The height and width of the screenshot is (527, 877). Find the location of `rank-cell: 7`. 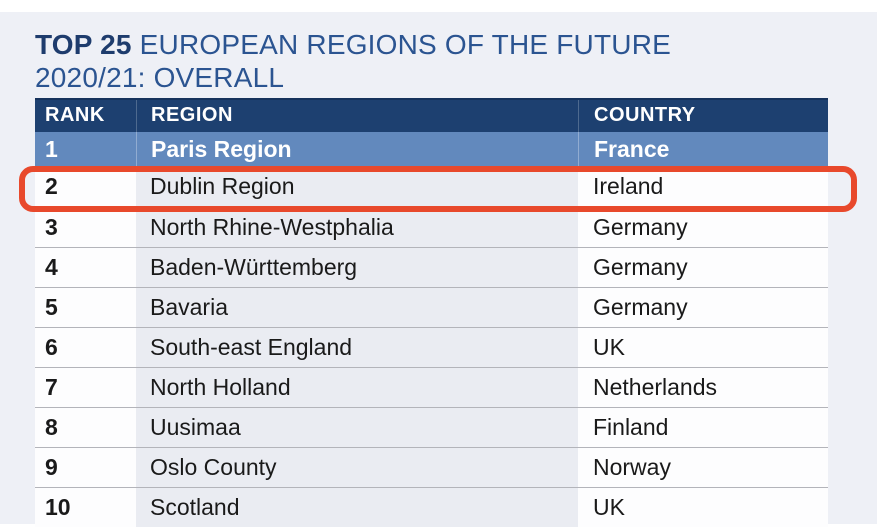

rank-cell: 7 is located at coordinates (85, 387).